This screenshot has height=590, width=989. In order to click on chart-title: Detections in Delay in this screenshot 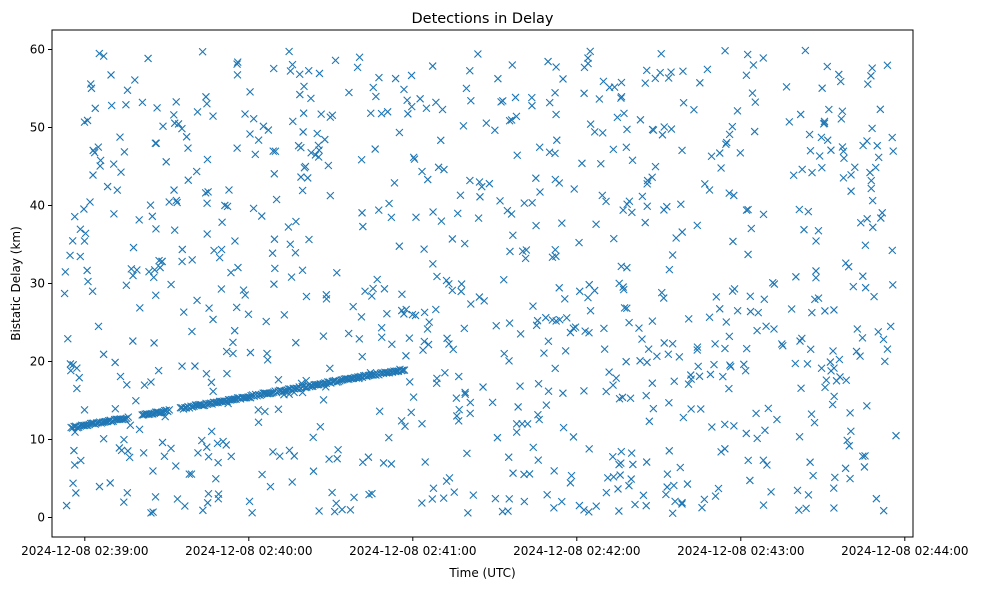, I will do `click(482, 19)`.